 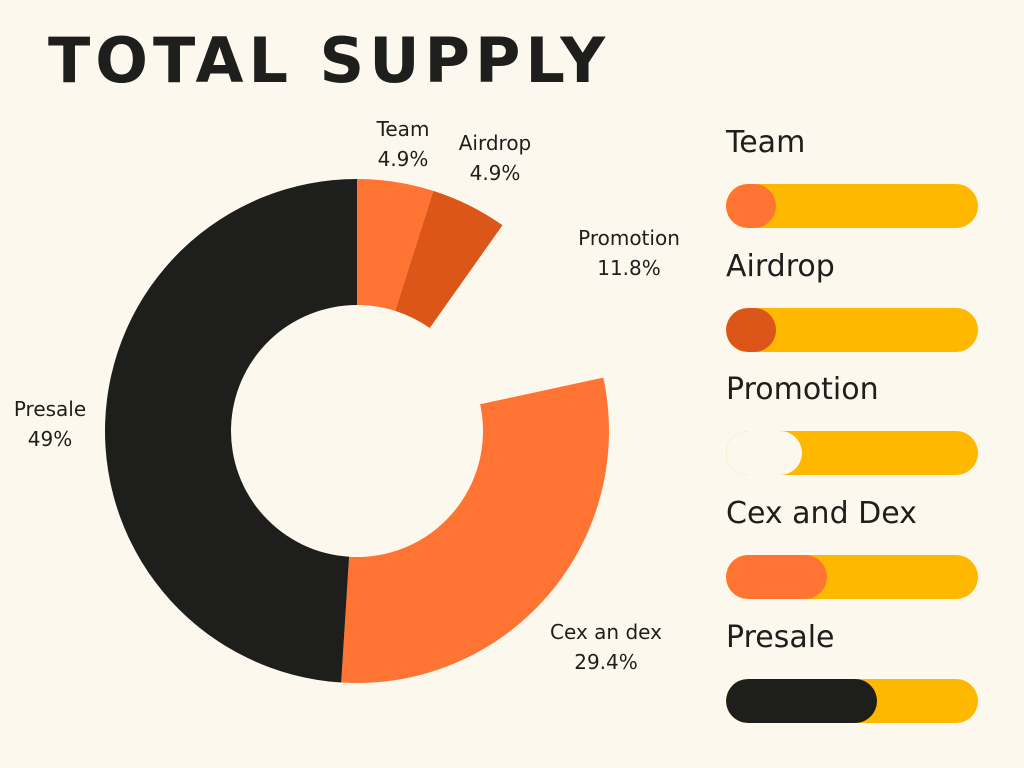 I want to click on legend-item-label: Cex and Dex, so click(x=821, y=513).